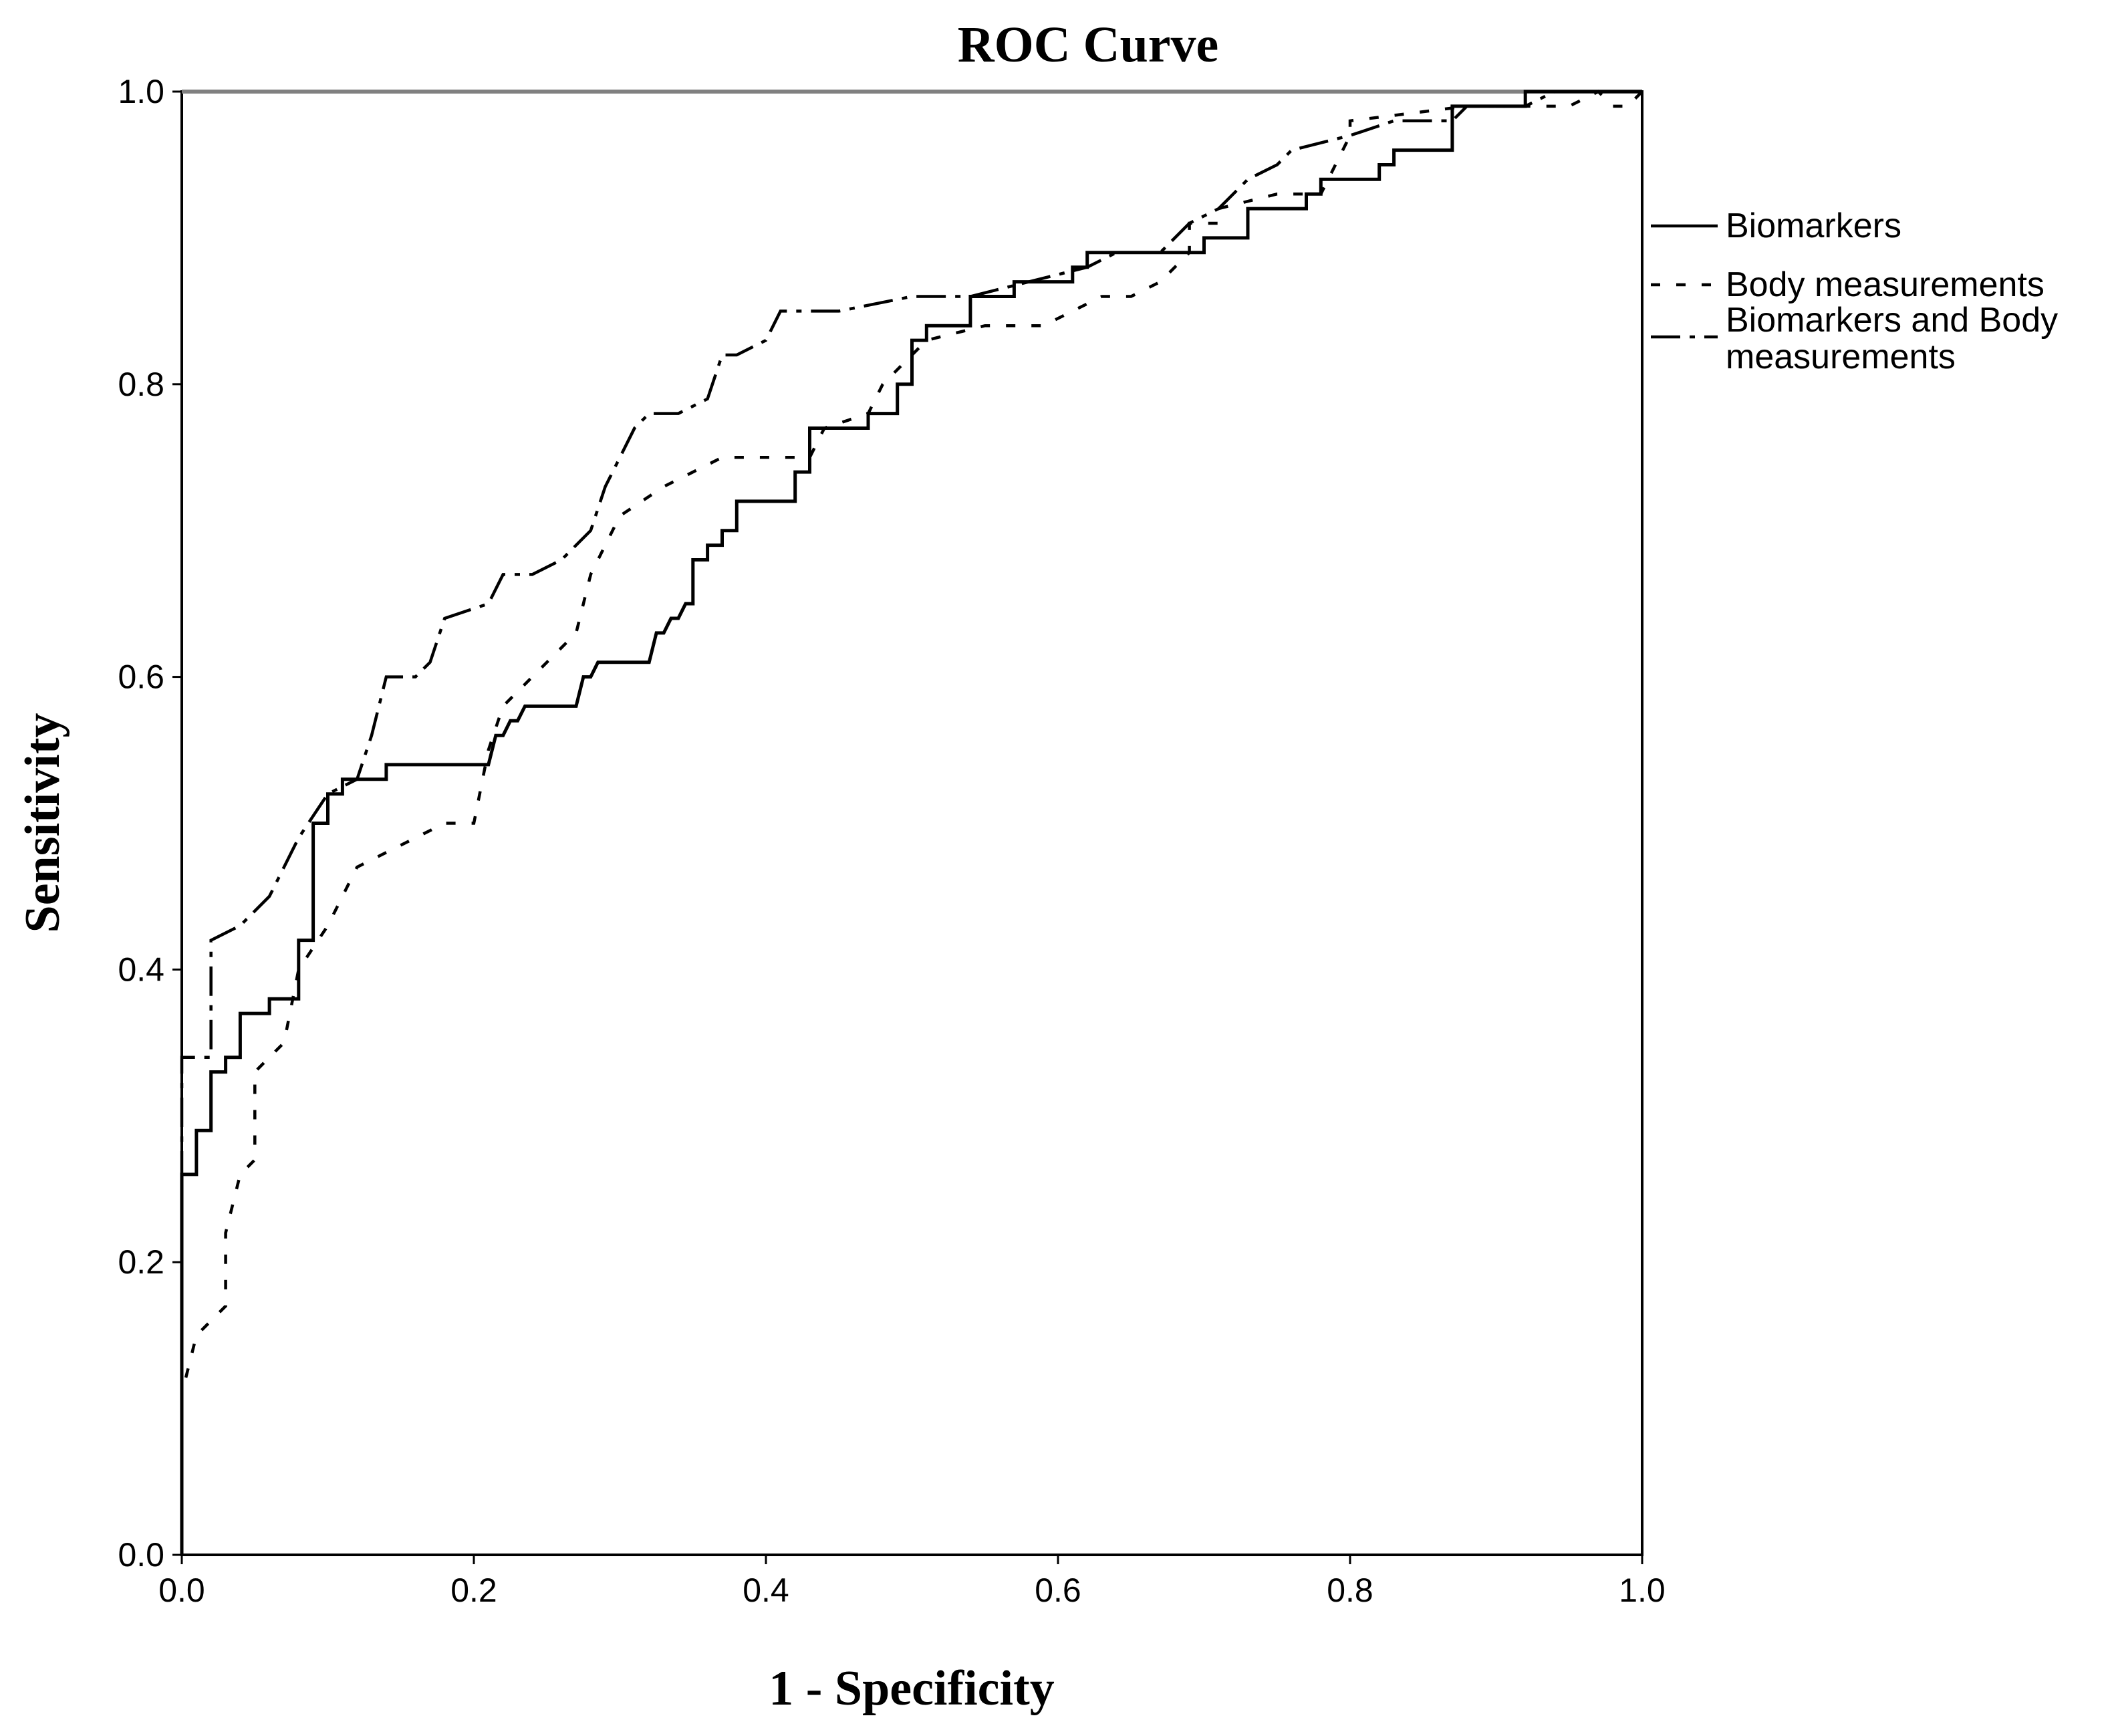  What do you see at coordinates (1841, 357) in the screenshot?
I see `legend-label: measurements` at bounding box center [1841, 357].